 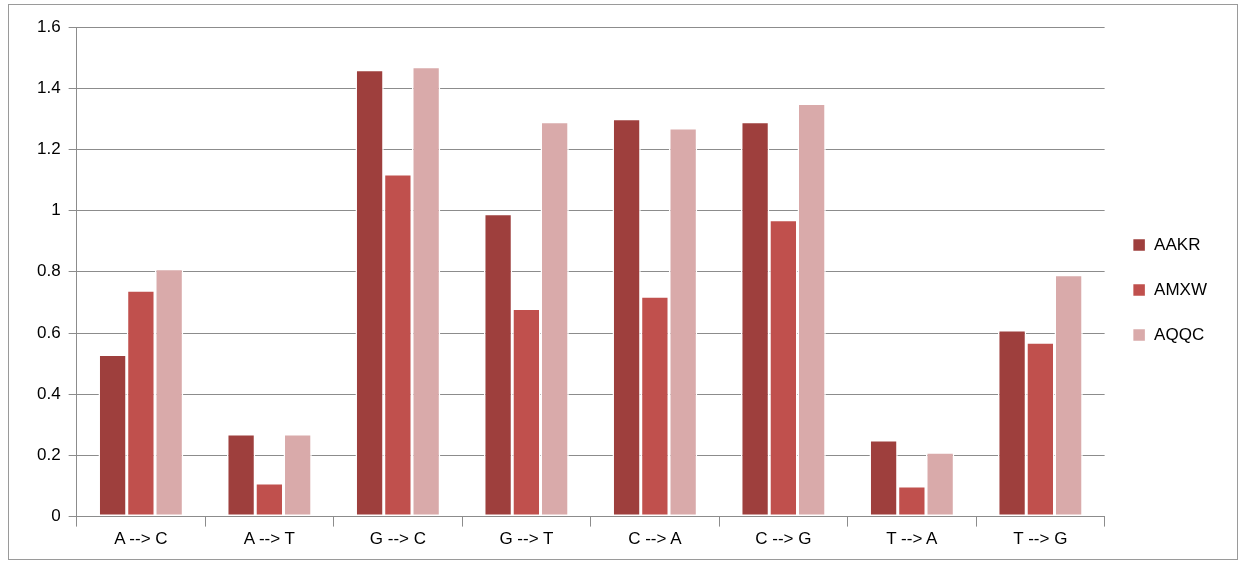 I want to click on x-tick-label: A --> C, so click(x=141, y=539).